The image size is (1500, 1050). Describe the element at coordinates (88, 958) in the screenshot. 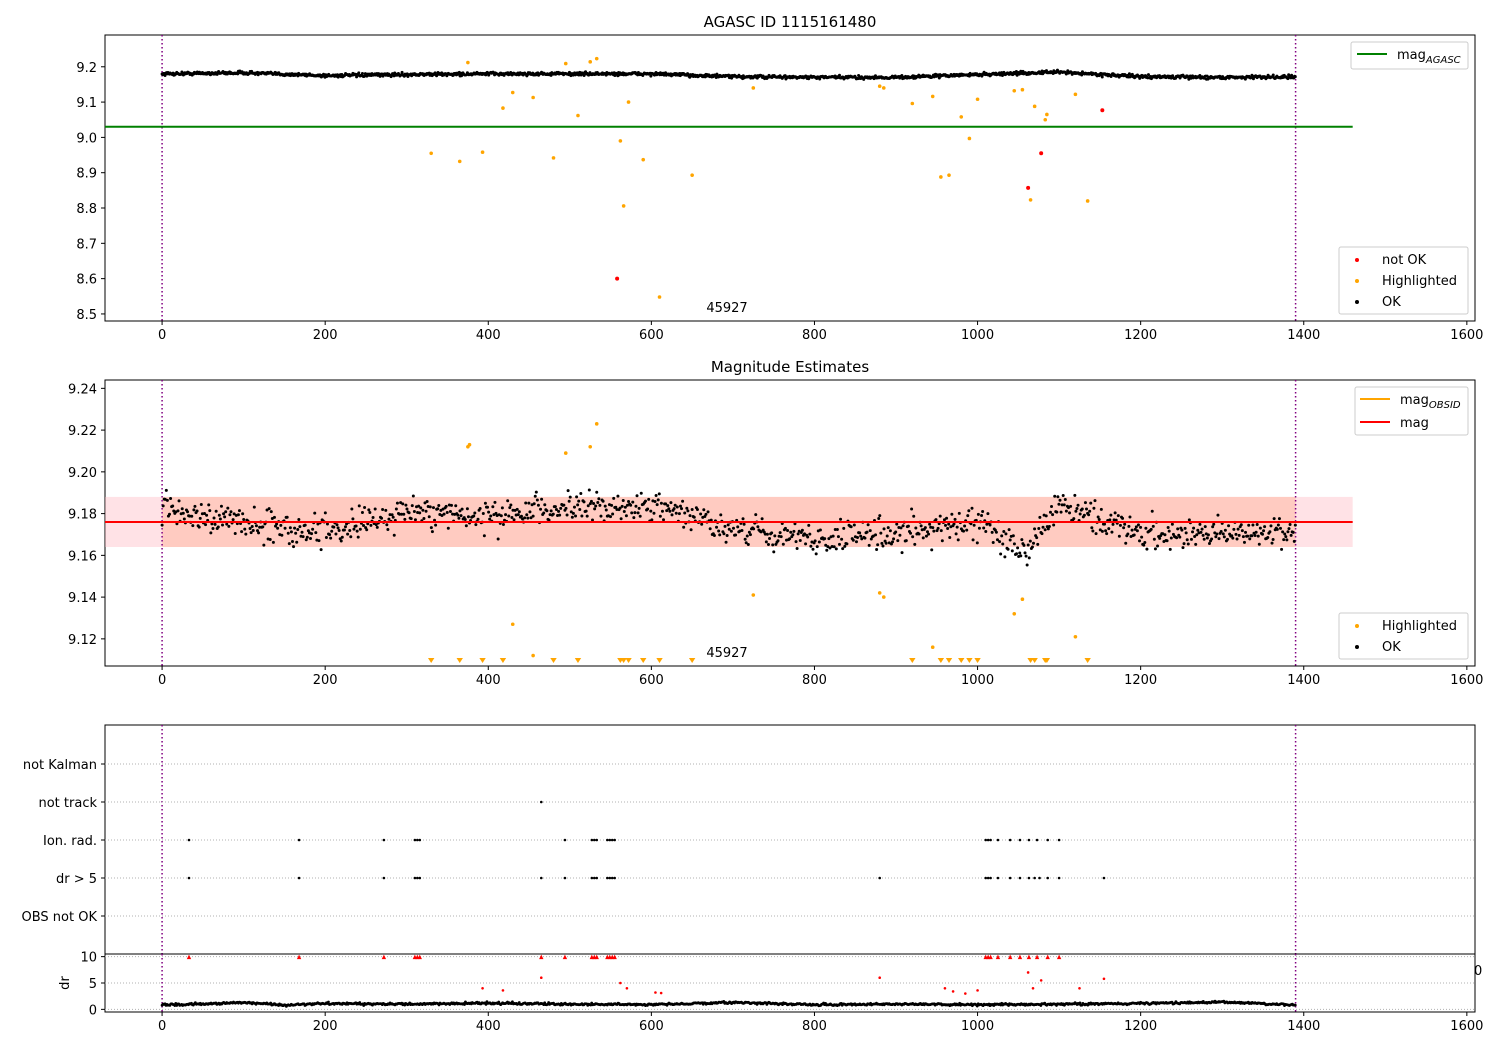

I see `y-tick-label: 10` at that location.